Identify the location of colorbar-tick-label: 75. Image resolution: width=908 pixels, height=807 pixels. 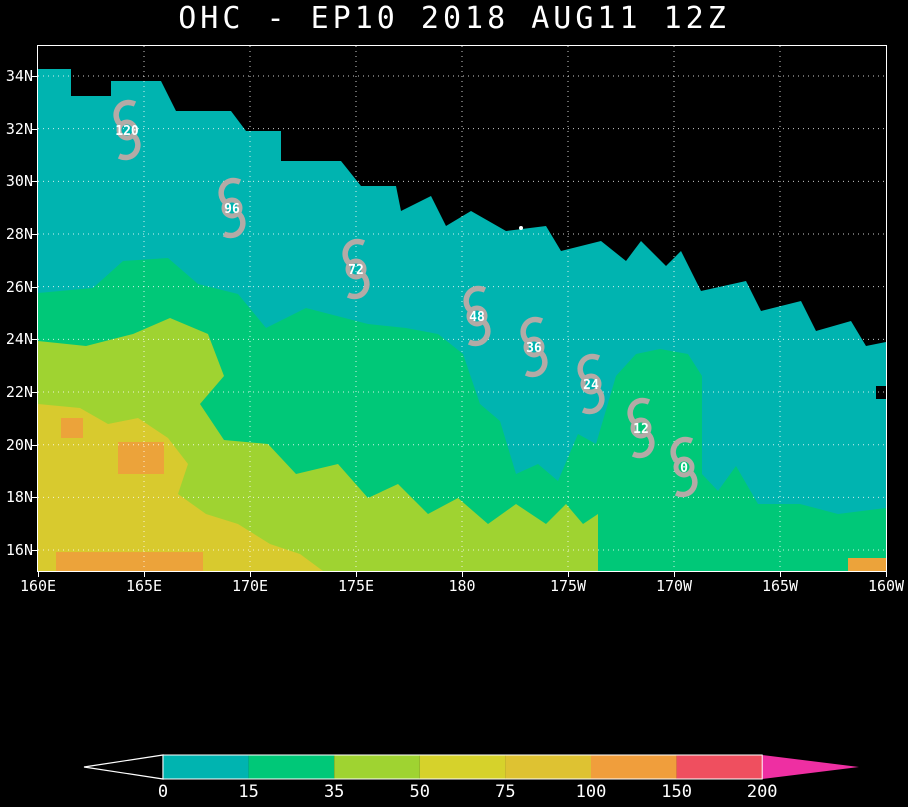
(505, 792).